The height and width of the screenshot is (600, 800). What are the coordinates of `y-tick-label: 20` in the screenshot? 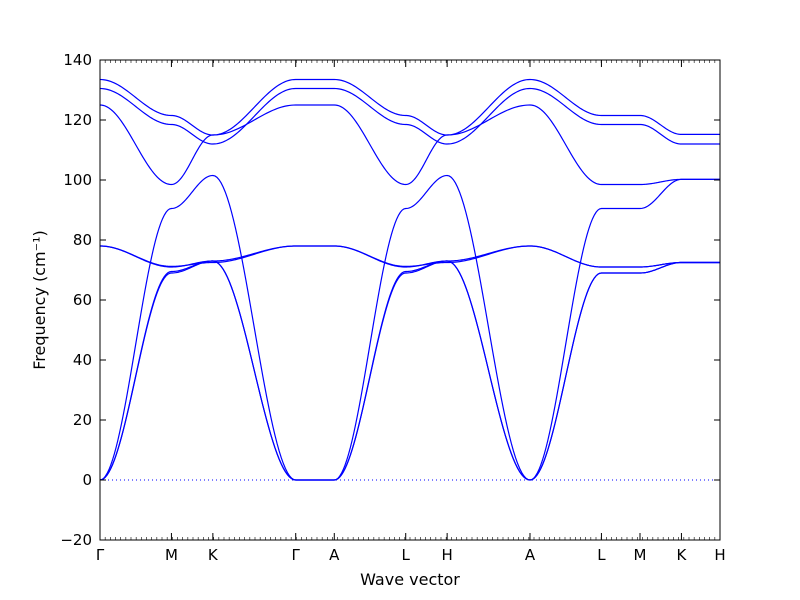 It's located at (82, 420).